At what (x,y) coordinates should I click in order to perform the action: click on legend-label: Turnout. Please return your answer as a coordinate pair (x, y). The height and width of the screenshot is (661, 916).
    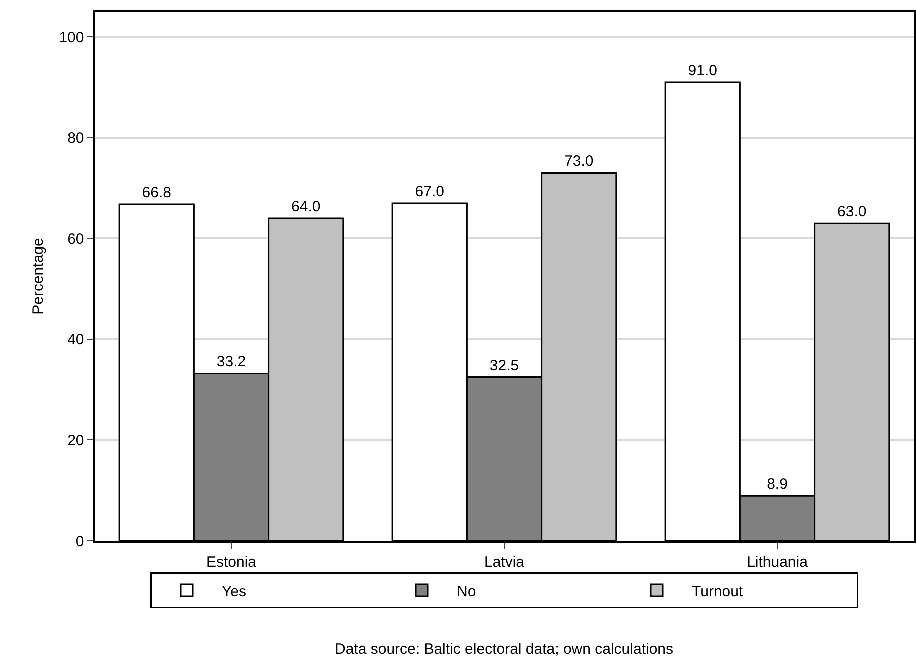
    Looking at the image, I should click on (718, 591).